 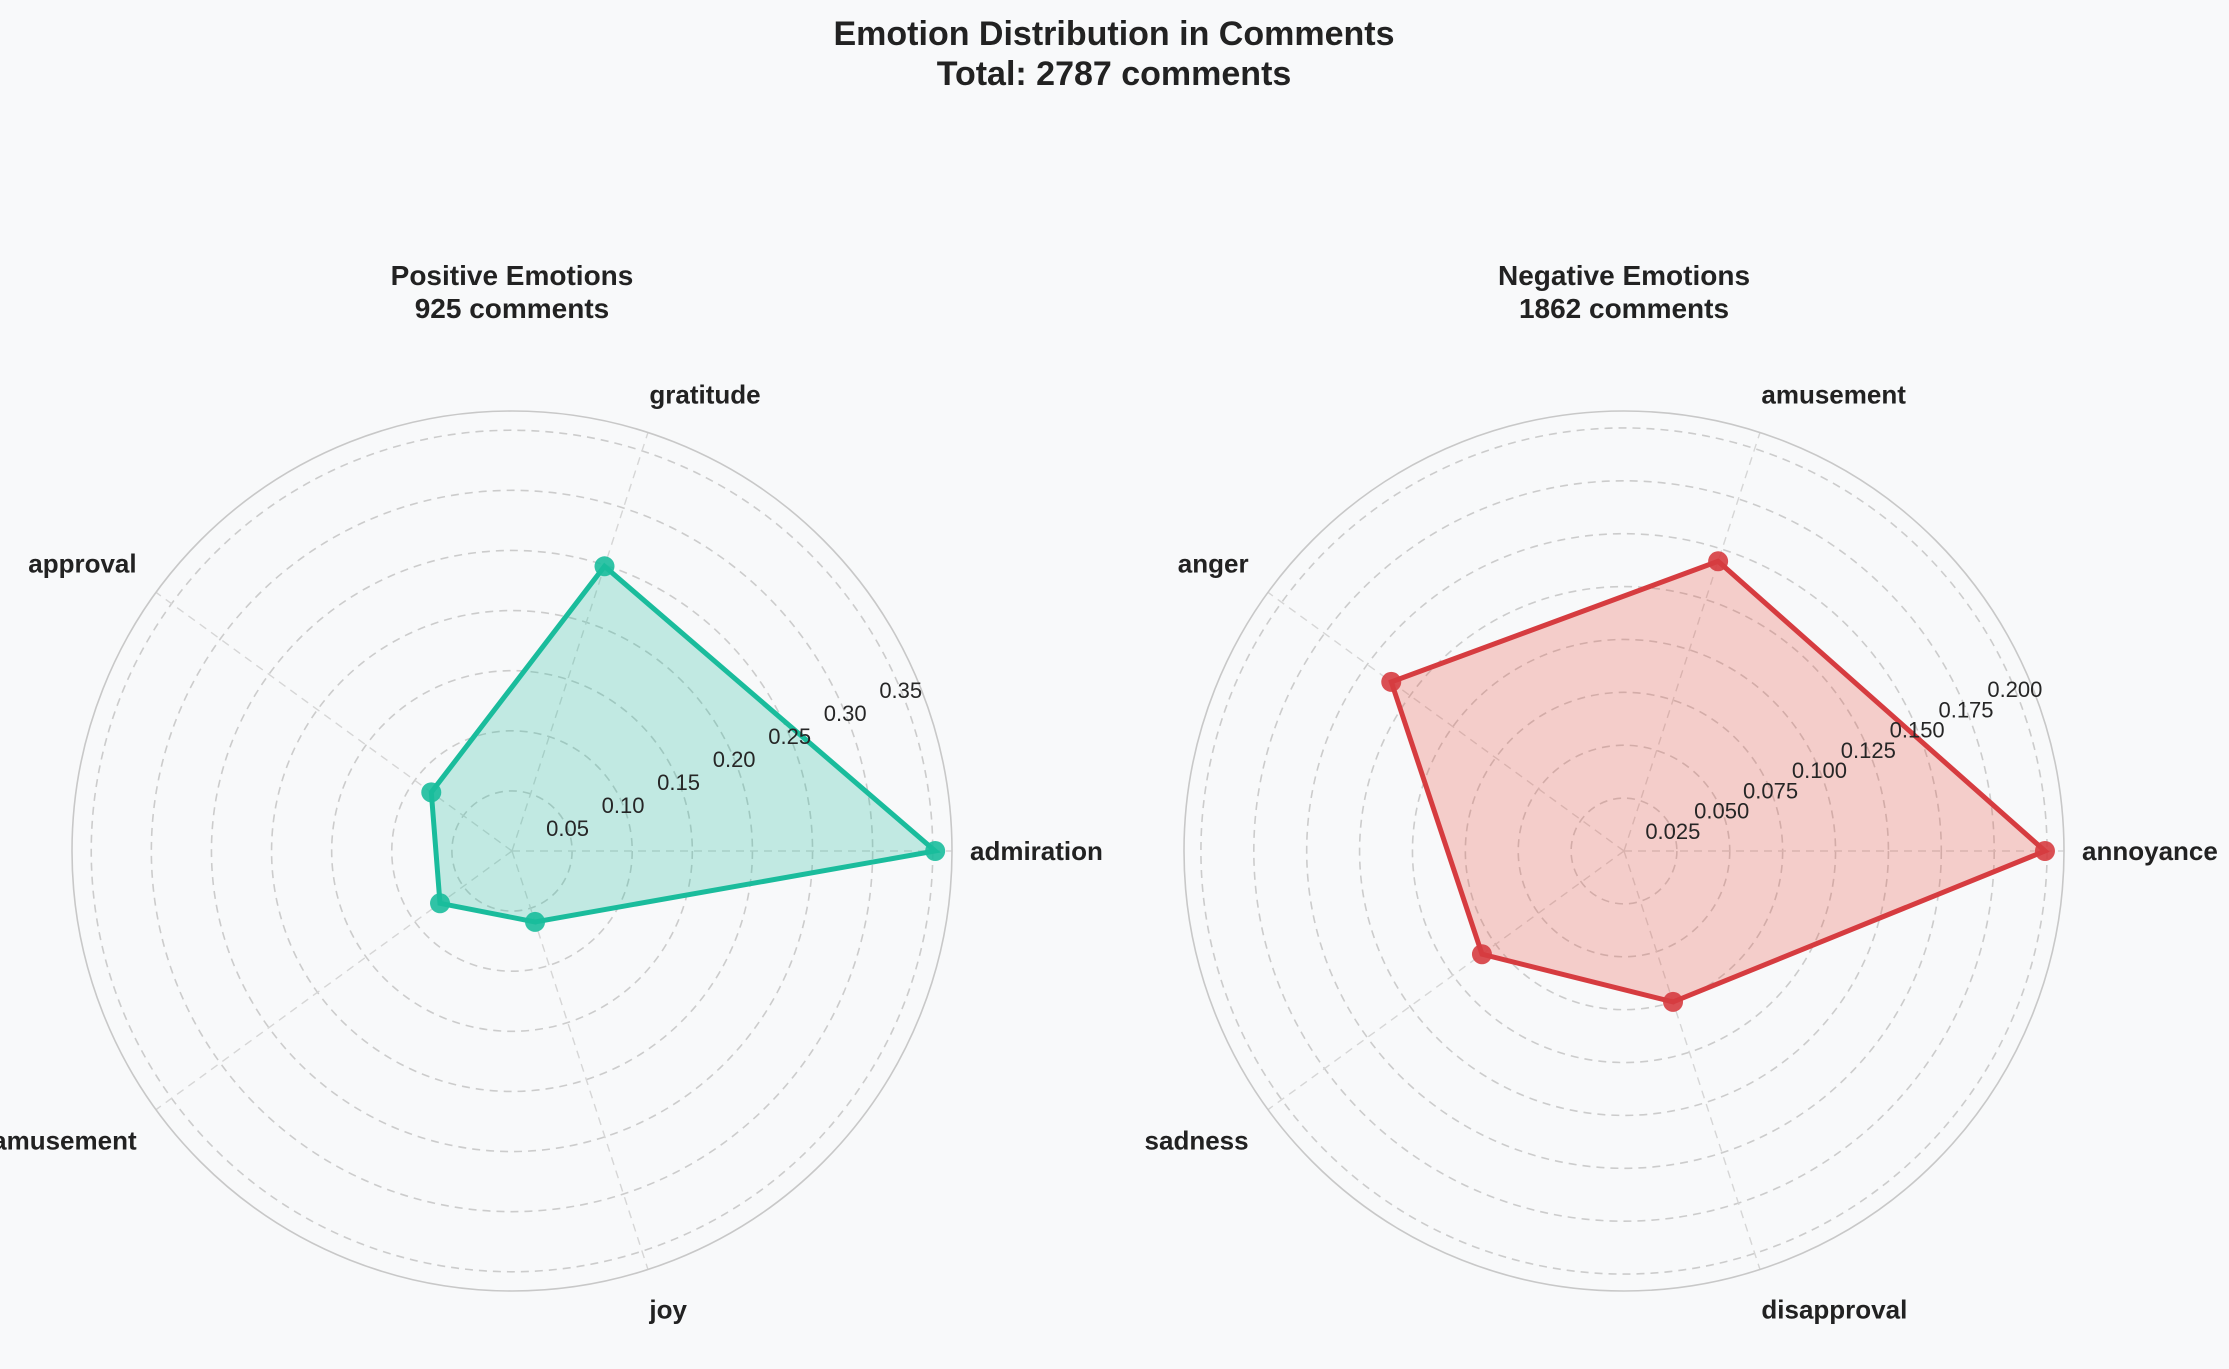 What do you see at coordinates (2044, 851) in the screenshot?
I see `data-point-annoyance` at bounding box center [2044, 851].